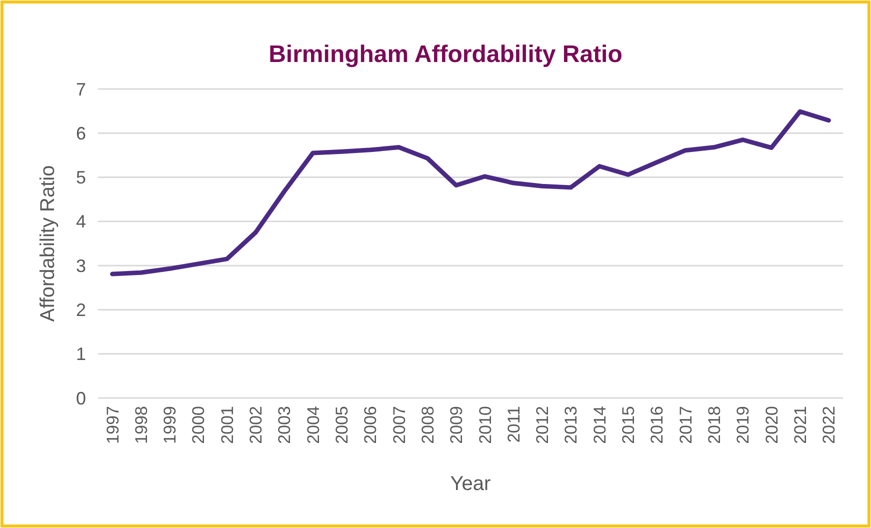  I want to click on x-tick-label: 1998, so click(141, 425).